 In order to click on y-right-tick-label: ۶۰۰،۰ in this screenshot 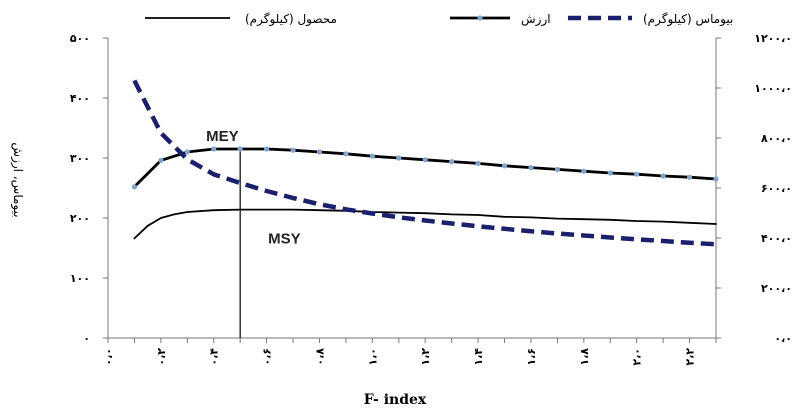, I will do `click(776, 188)`.